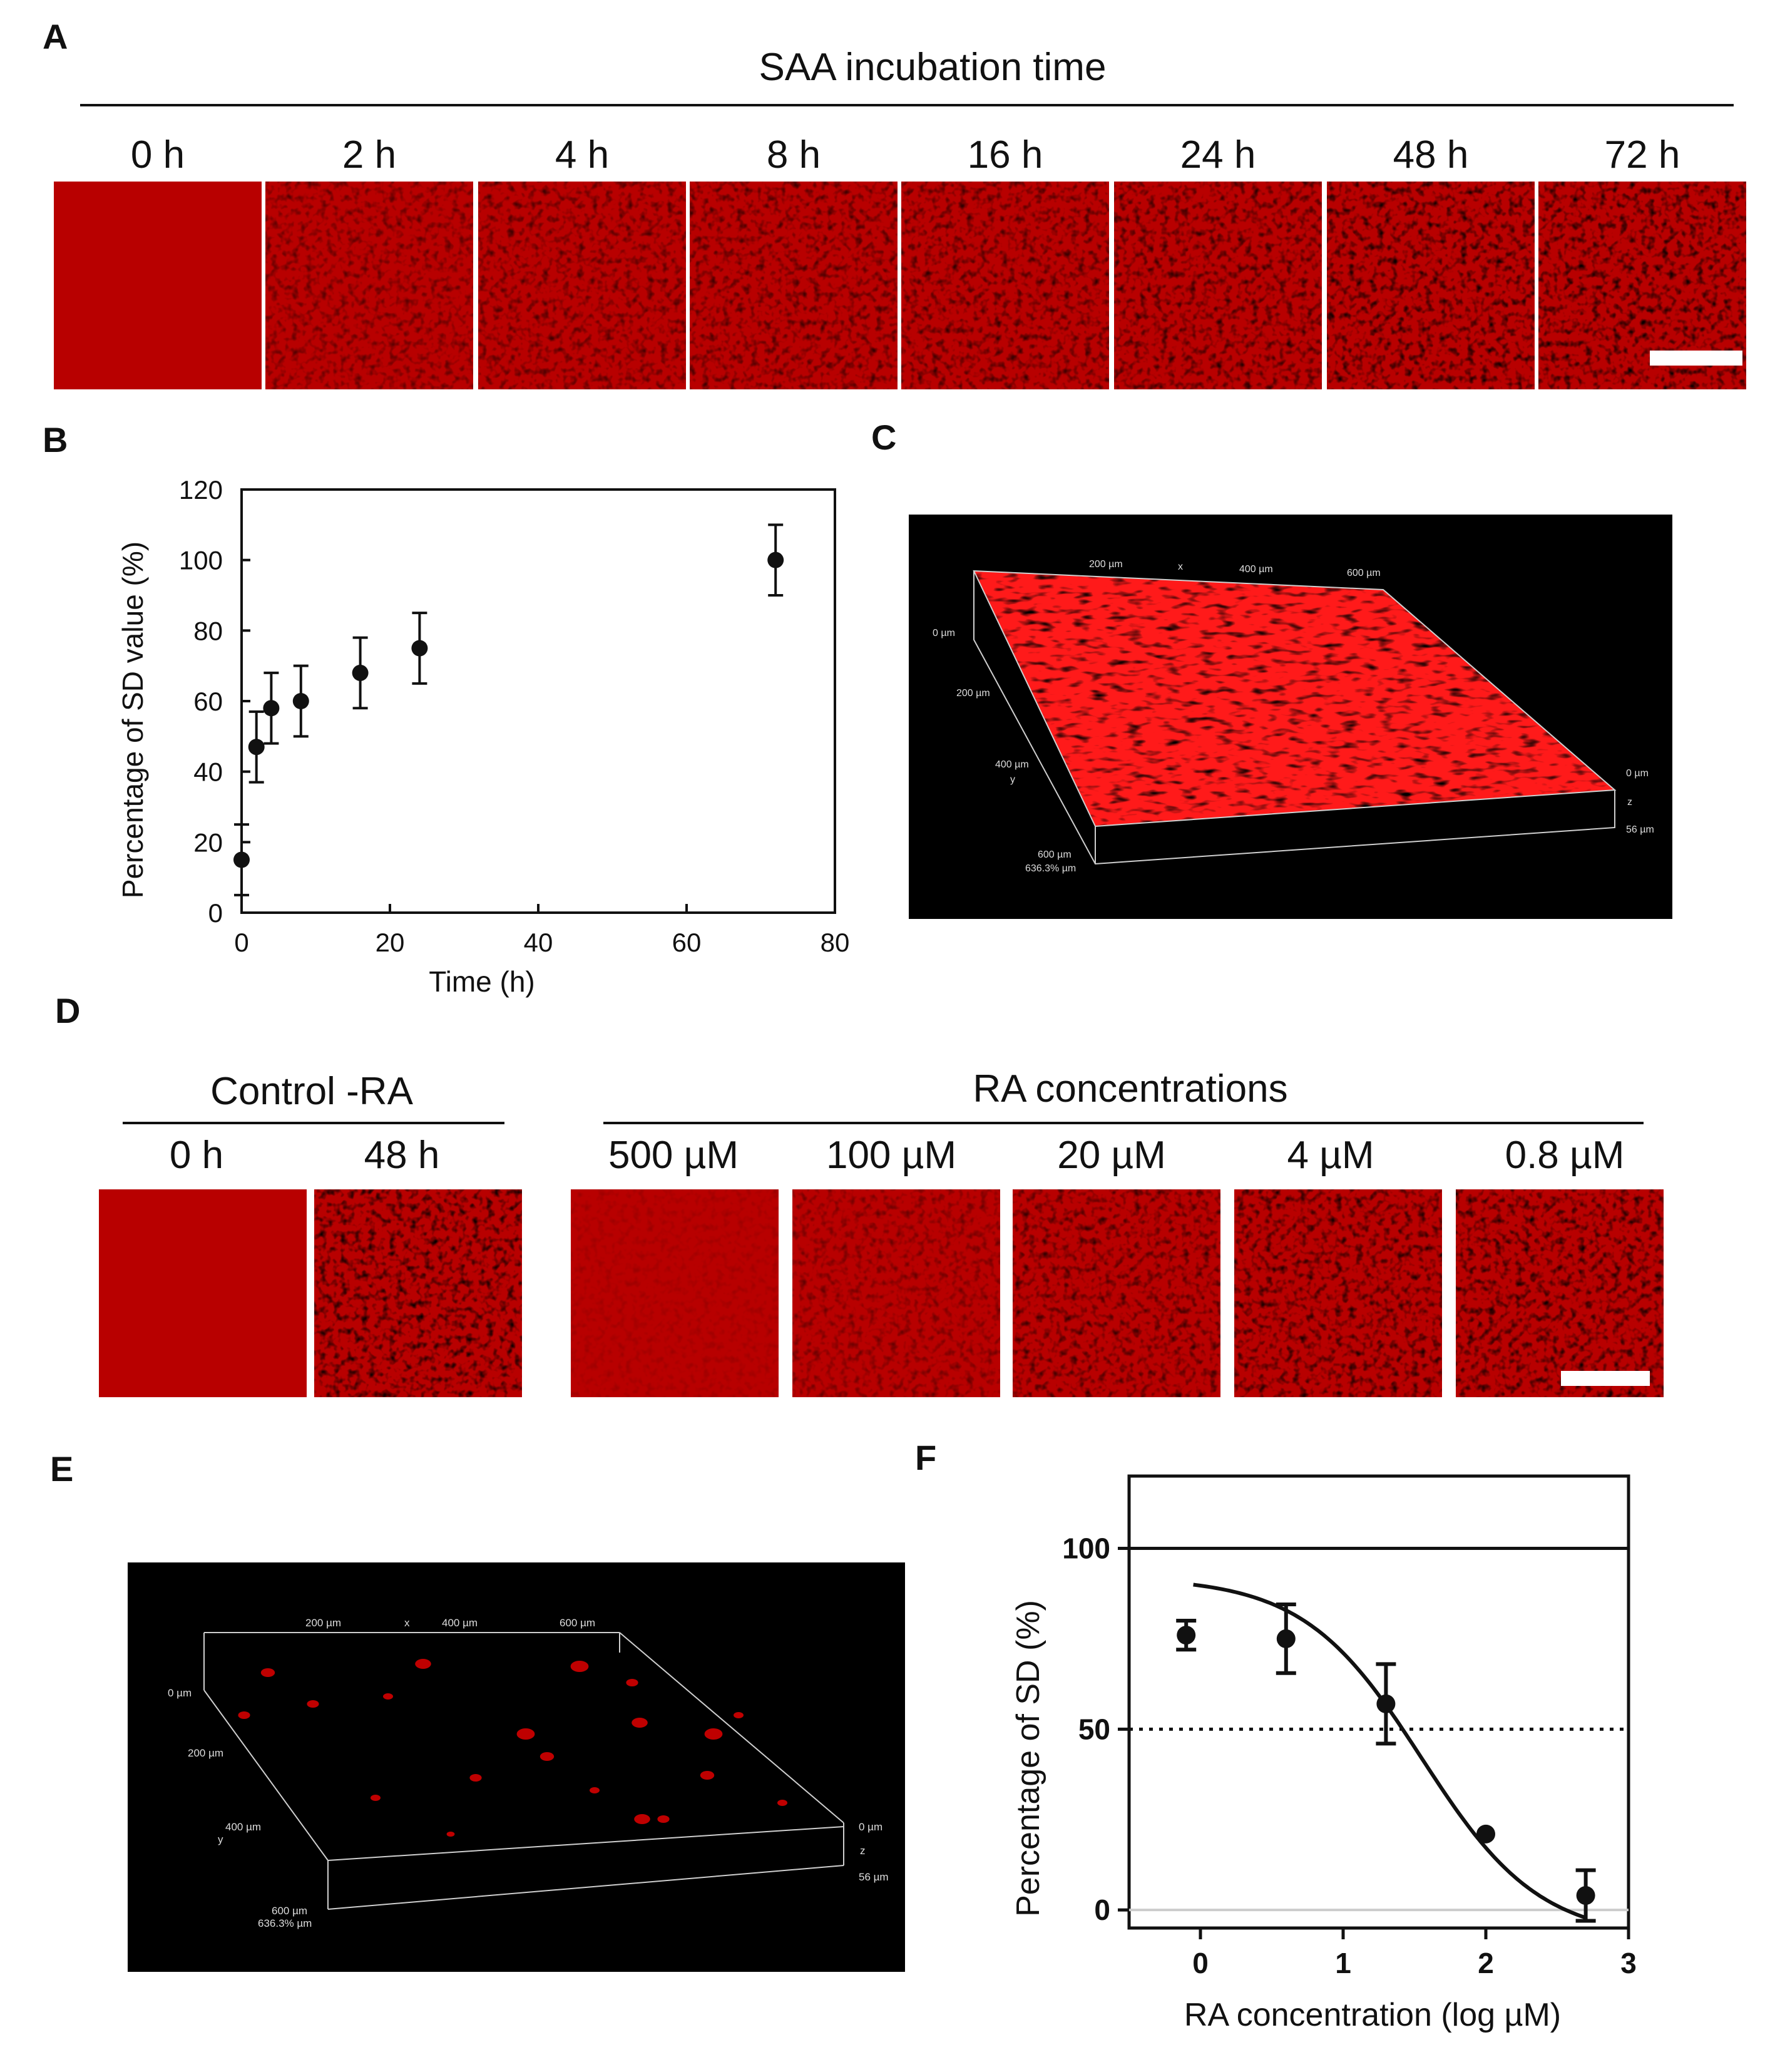  Describe the element at coordinates (1372, 2015) in the screenshot. I see `x-axis-label: RA concentration (log µM)` at that location.